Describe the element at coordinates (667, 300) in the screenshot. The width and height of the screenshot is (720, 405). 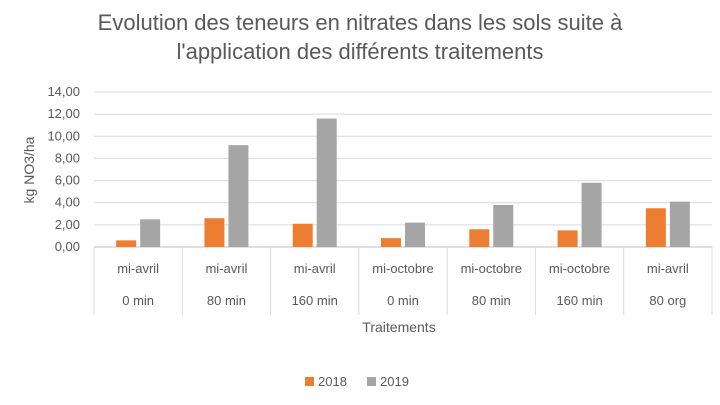
I see `category-dose-label: 80 org` at that location.